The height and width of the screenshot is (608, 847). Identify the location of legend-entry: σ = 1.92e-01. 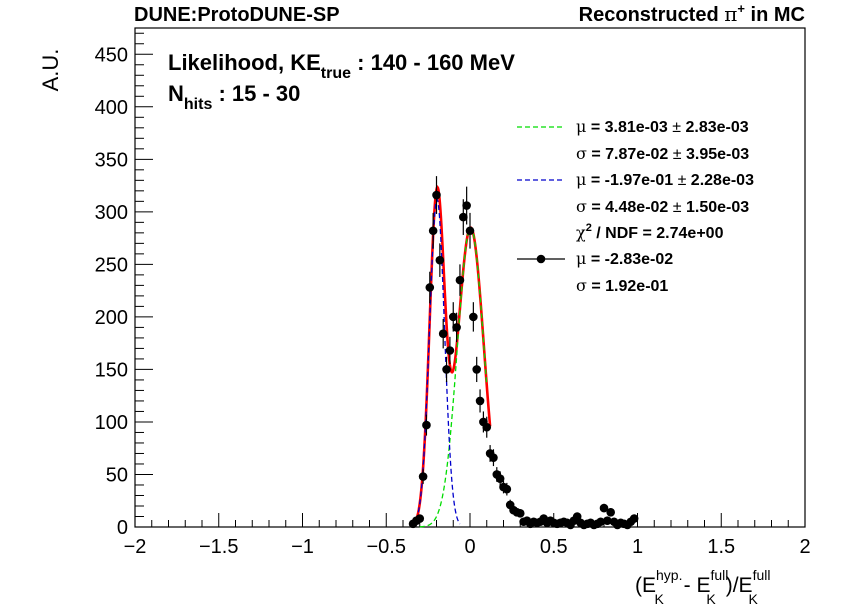
(622, 285).